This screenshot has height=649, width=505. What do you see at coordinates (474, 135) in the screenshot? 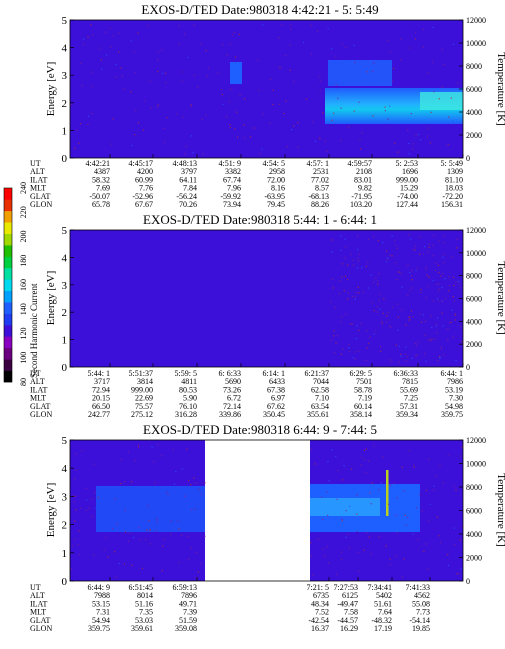
I see `y-tick-right-label: 2000` at bounding box center [474, 135].